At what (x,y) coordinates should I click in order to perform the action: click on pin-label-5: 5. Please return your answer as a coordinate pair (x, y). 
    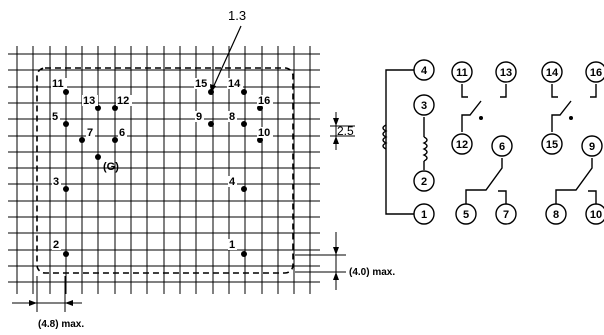
    Looking at the image, I should click on (55, 117).